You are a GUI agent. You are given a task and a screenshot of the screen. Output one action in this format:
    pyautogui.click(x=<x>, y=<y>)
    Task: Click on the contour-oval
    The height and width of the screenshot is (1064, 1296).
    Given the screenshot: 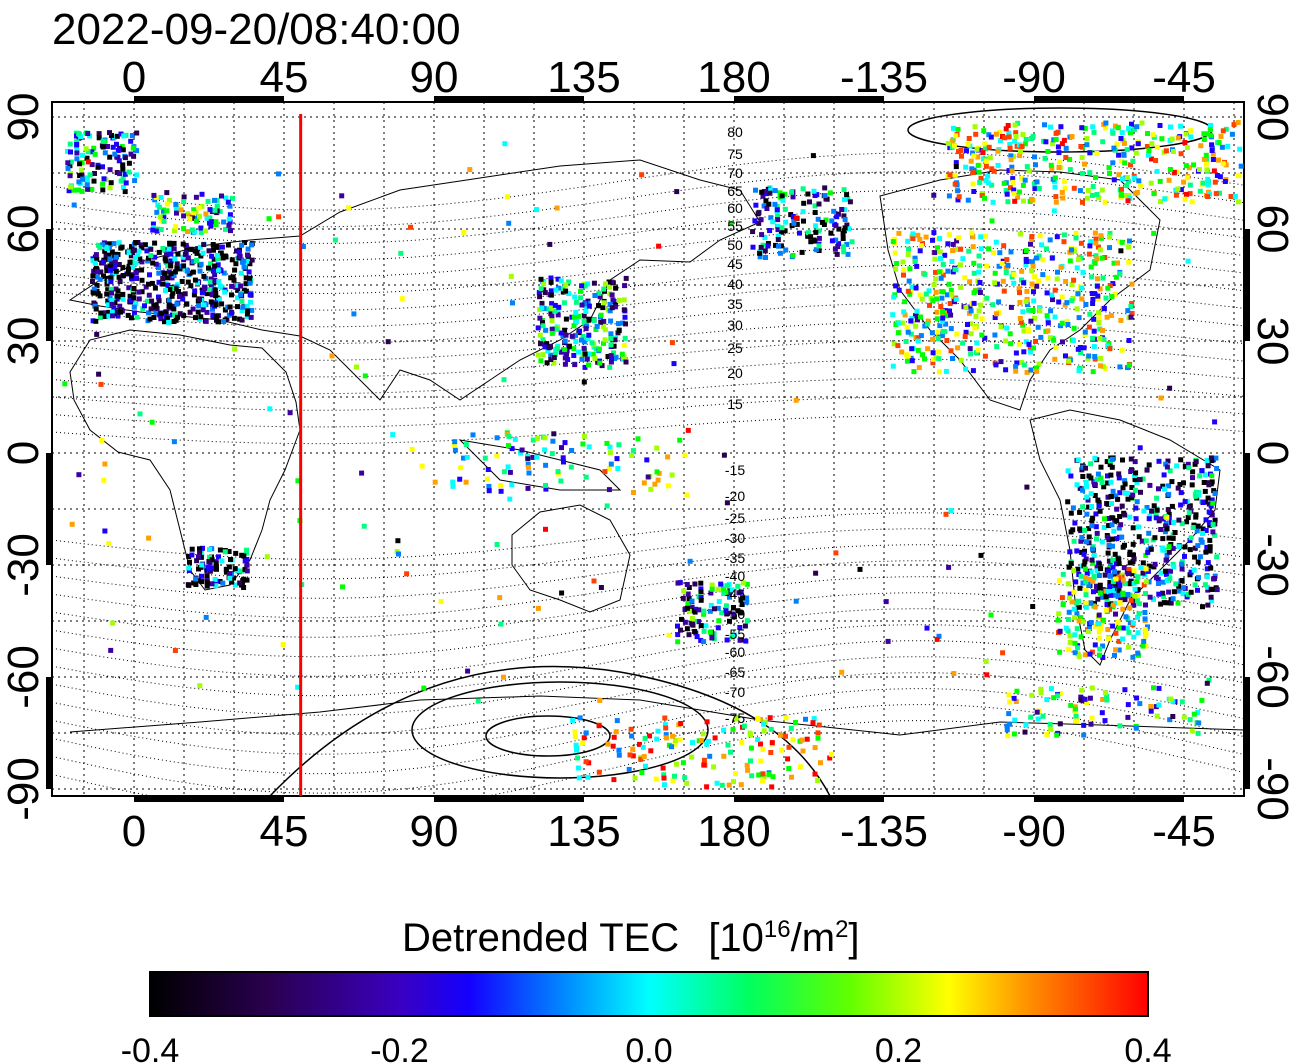 What is the action you would take?
    pyautogui.click(x=548, y=736)
    